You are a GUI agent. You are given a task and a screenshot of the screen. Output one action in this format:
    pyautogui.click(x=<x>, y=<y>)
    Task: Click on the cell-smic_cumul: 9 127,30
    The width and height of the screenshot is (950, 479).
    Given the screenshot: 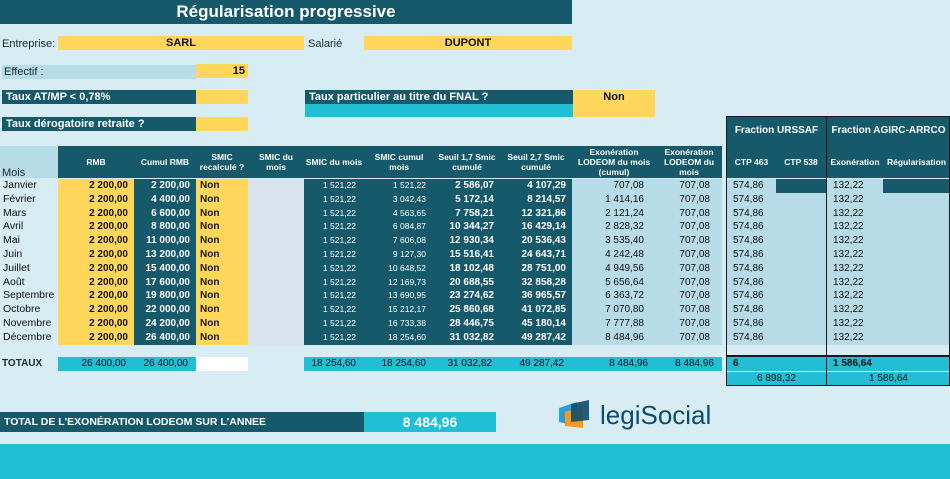 What is the action you would take?
    pyautogui.click(x=399, y=255)
    